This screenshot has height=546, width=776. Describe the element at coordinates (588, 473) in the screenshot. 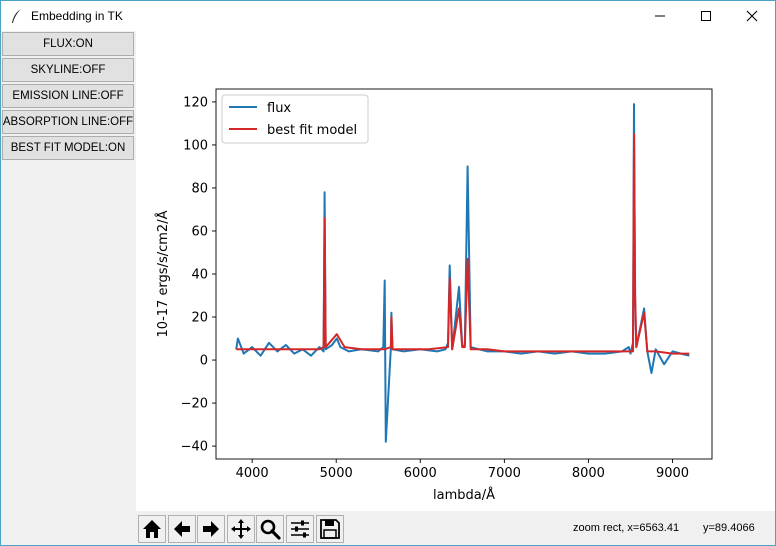

I see `x-tick-label: 8000` at that location.